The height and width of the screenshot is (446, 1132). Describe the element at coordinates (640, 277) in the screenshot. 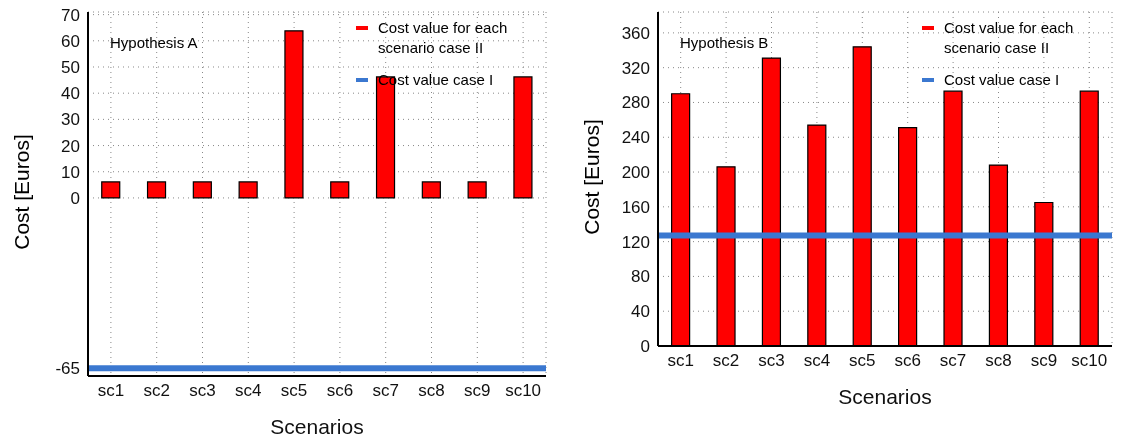

I see `y-tick-label: 80` at that location.